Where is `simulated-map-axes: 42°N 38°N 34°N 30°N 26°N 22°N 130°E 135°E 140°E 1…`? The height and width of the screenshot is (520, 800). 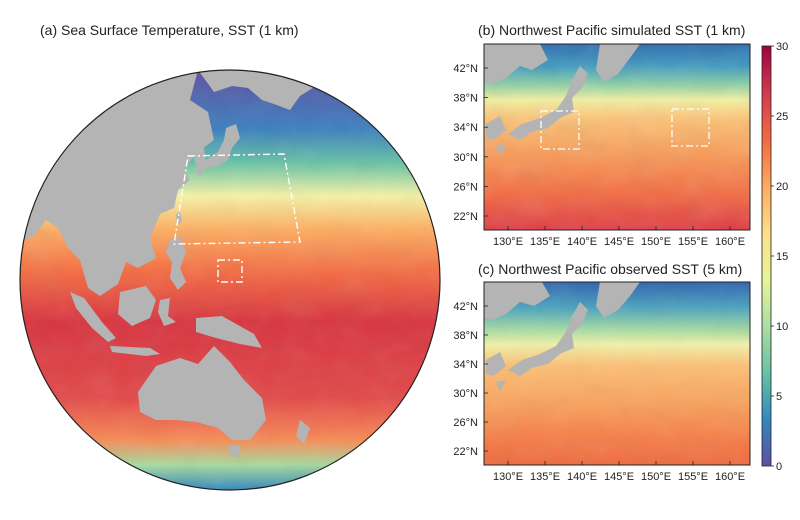
simulated-map-axes: 42°N 38°N 34°N 30°N 26°N 22°N 130°E 135°E 140°E 1… is located at coordinates (599, 155).